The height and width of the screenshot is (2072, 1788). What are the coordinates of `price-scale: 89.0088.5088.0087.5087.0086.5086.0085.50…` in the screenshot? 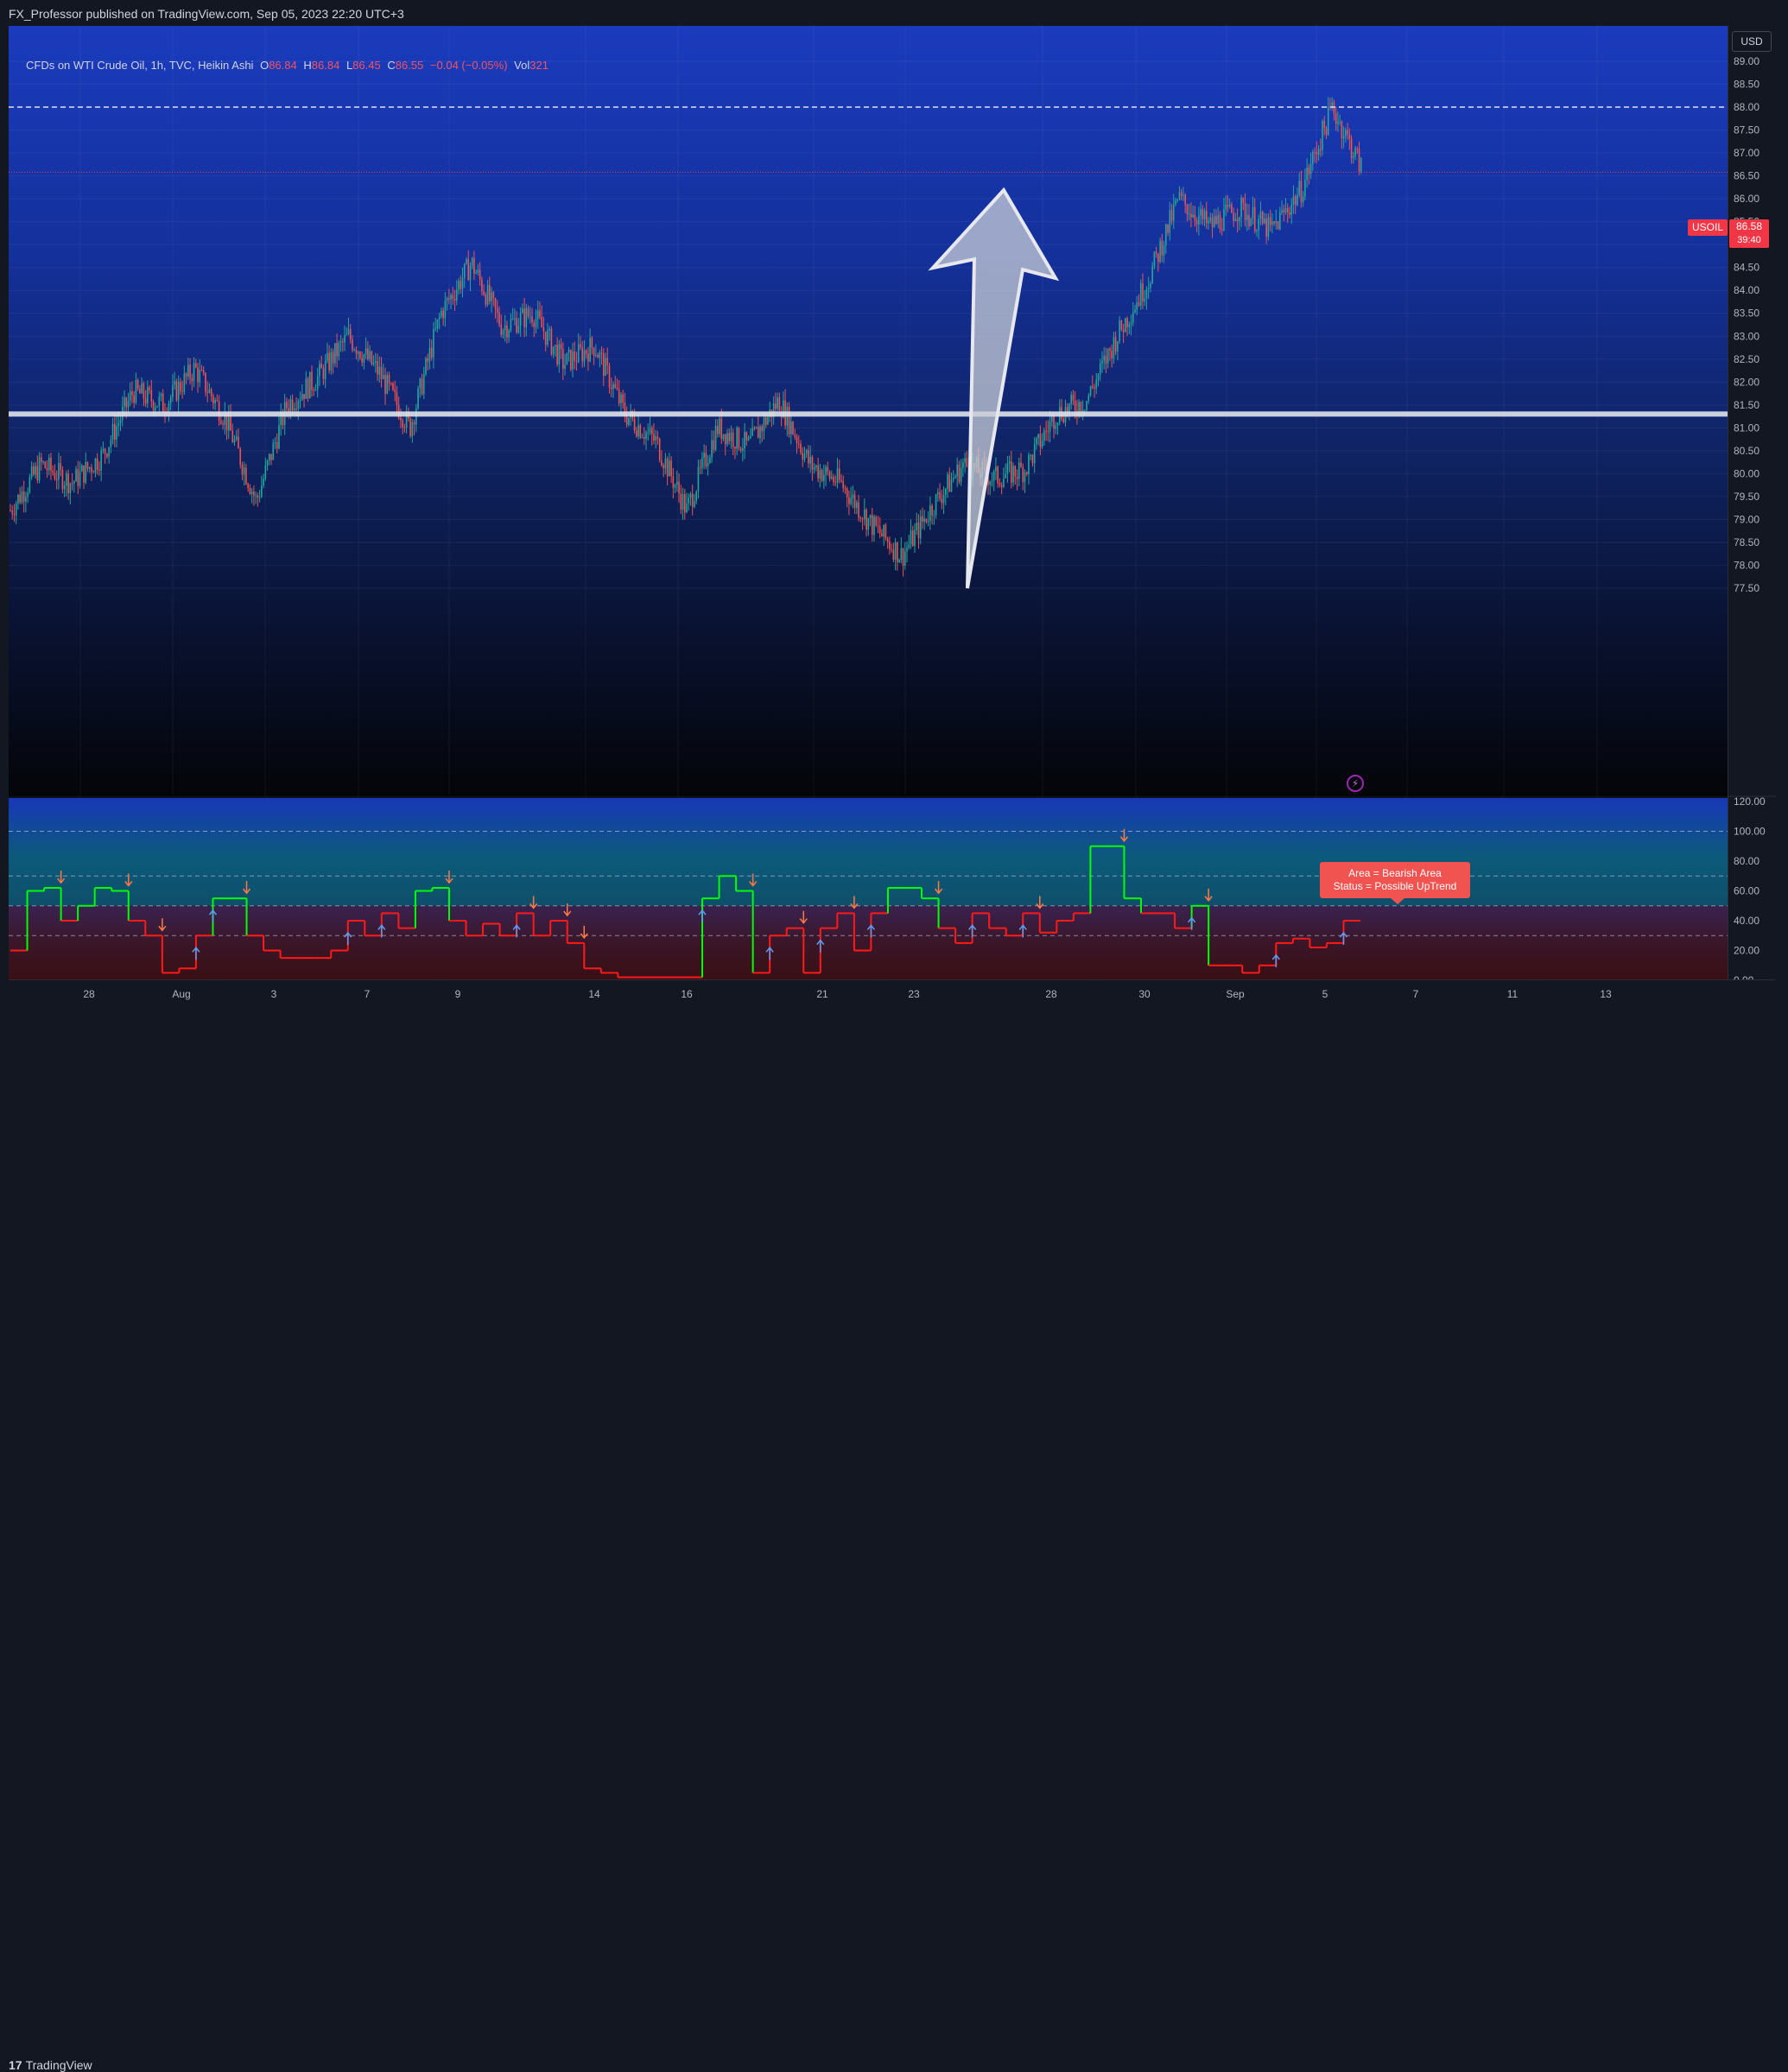 It's located at (1752, 503).